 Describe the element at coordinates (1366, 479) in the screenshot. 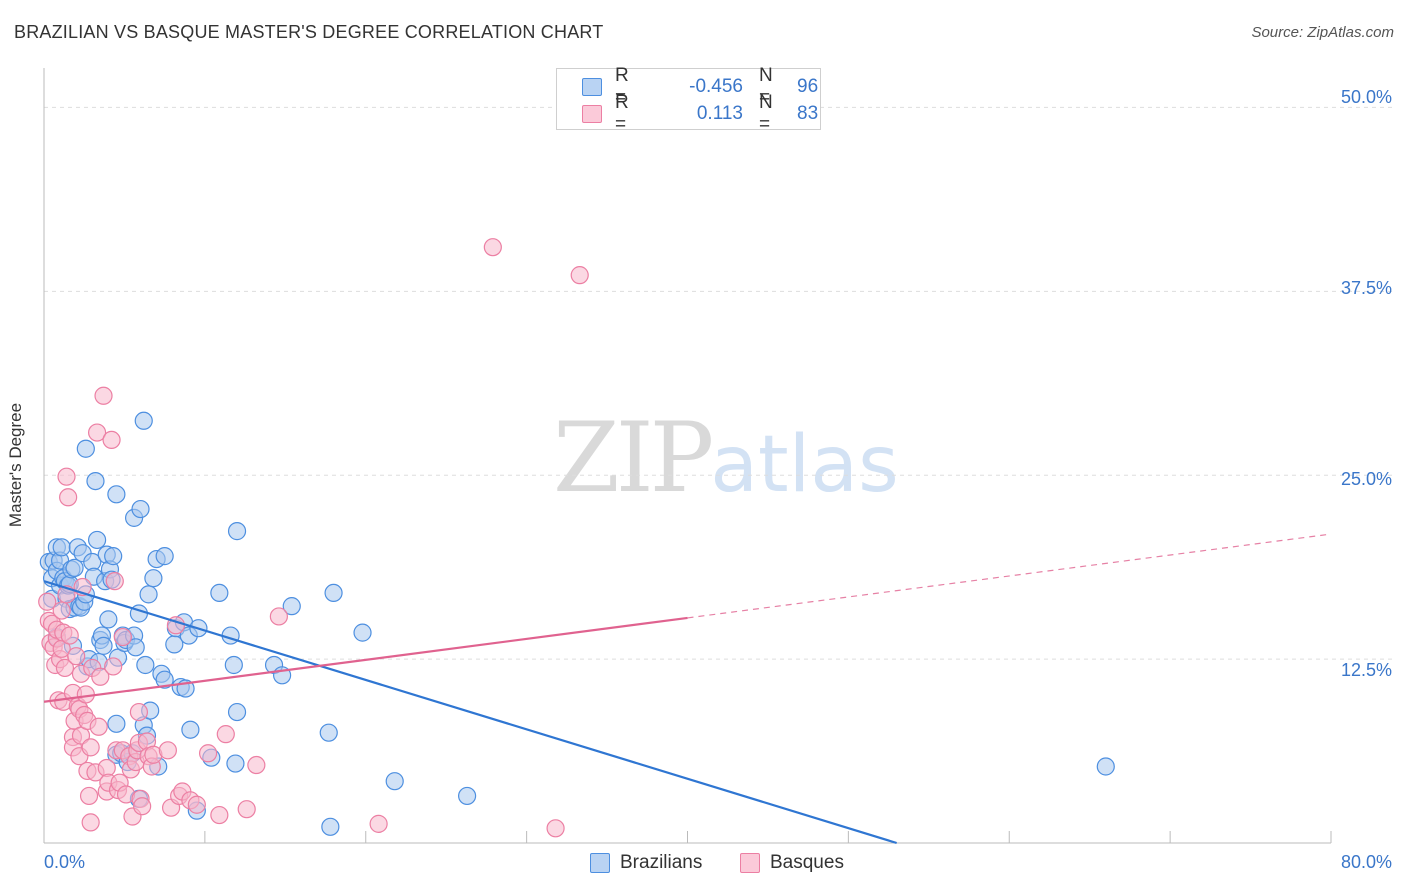

I see `y-tick-label: 25.0%` at that location.